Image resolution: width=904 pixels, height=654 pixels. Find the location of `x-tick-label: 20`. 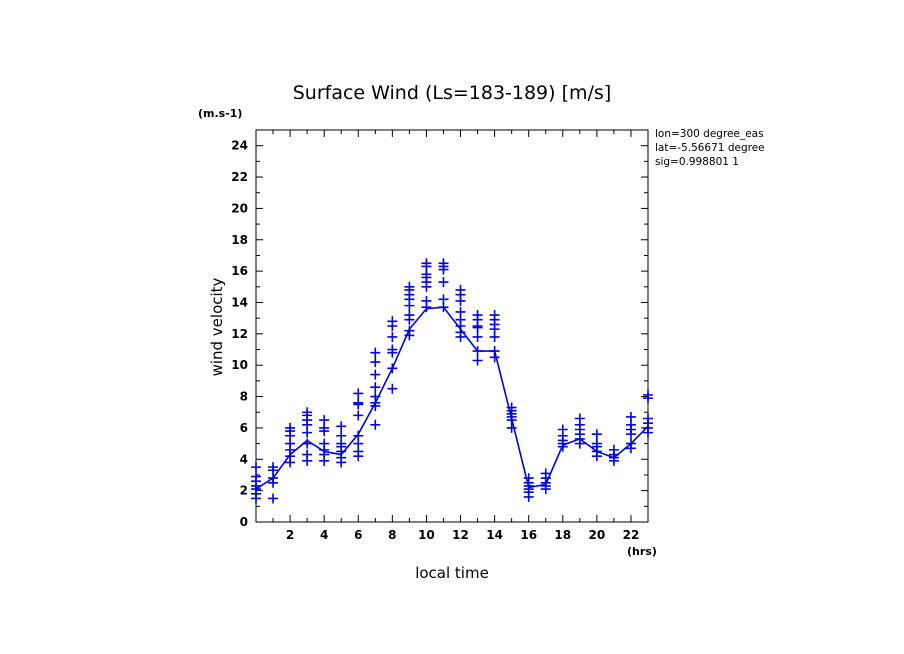

x-tick-label: 20 is located at coordinates (597, 535).